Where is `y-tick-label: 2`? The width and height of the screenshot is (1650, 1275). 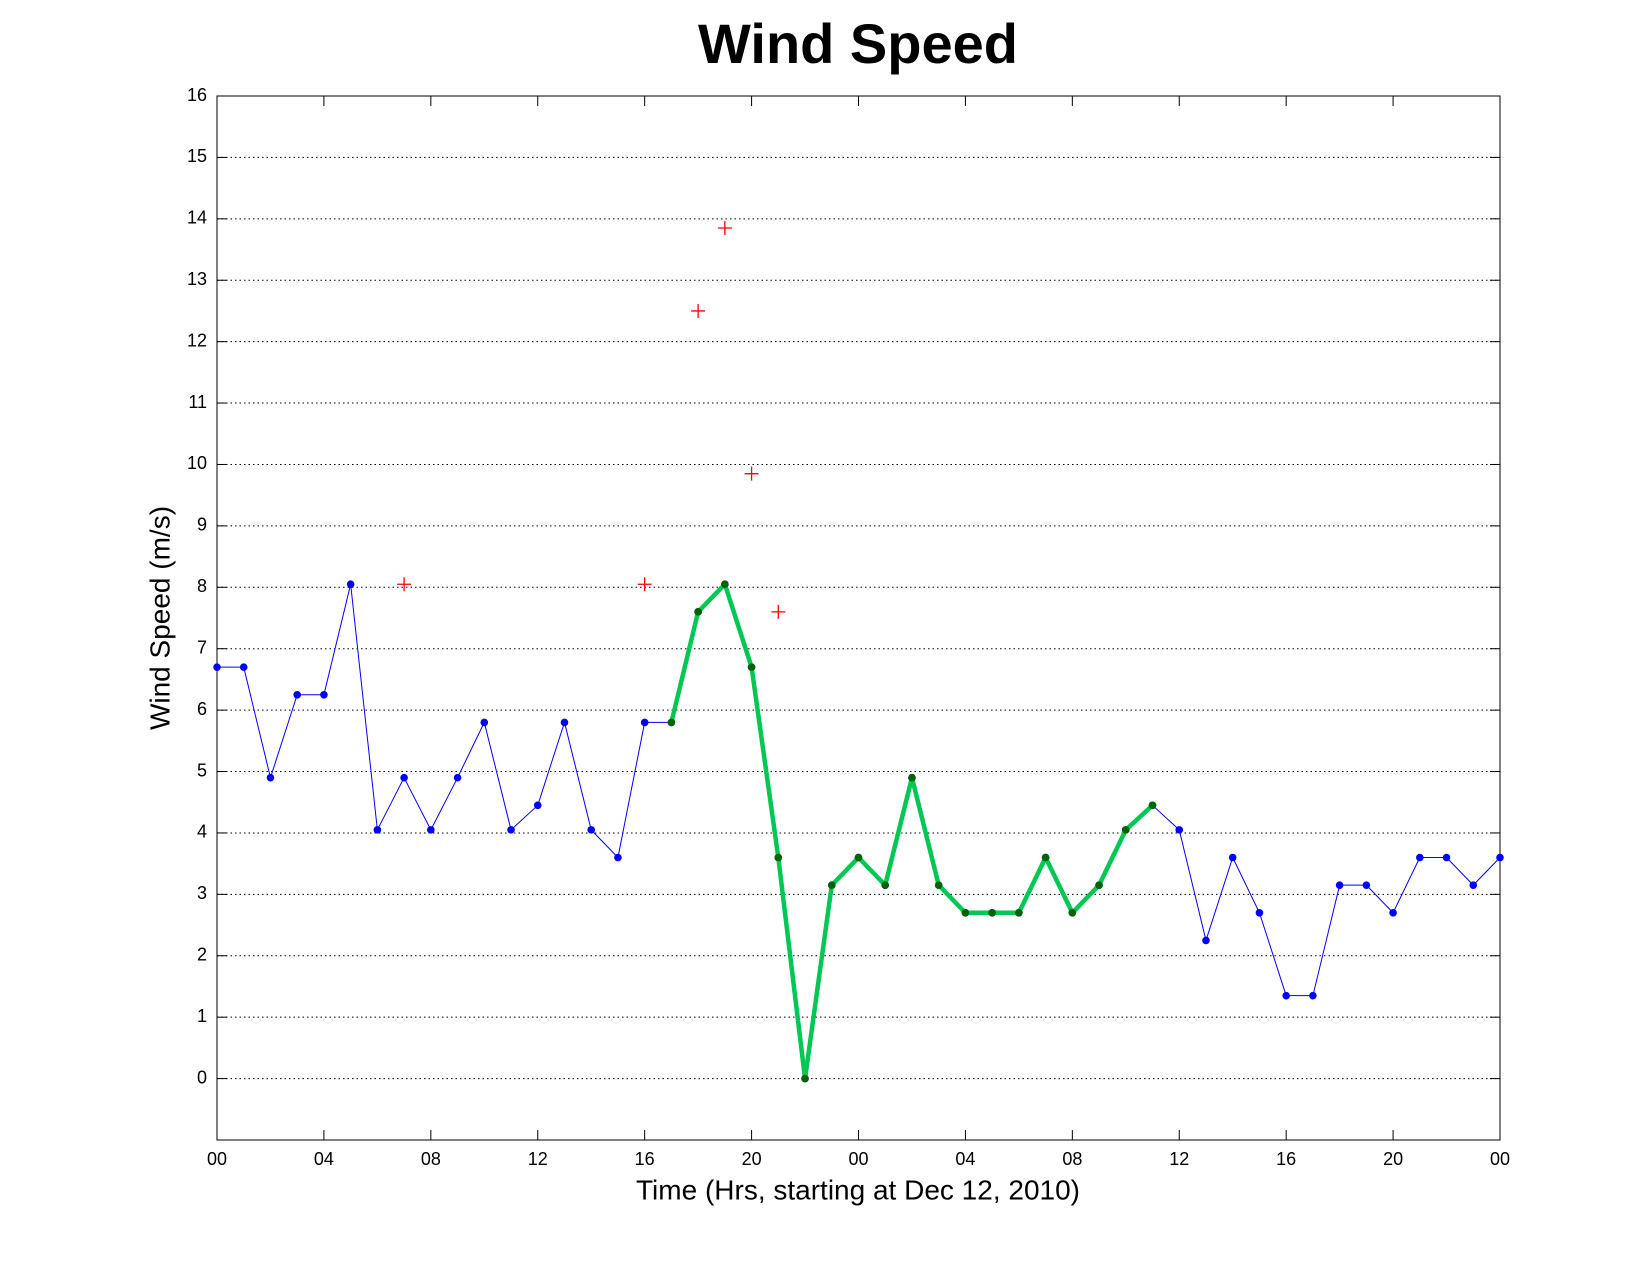
y-tick-label: 2 is located at coordinates (202, 955).